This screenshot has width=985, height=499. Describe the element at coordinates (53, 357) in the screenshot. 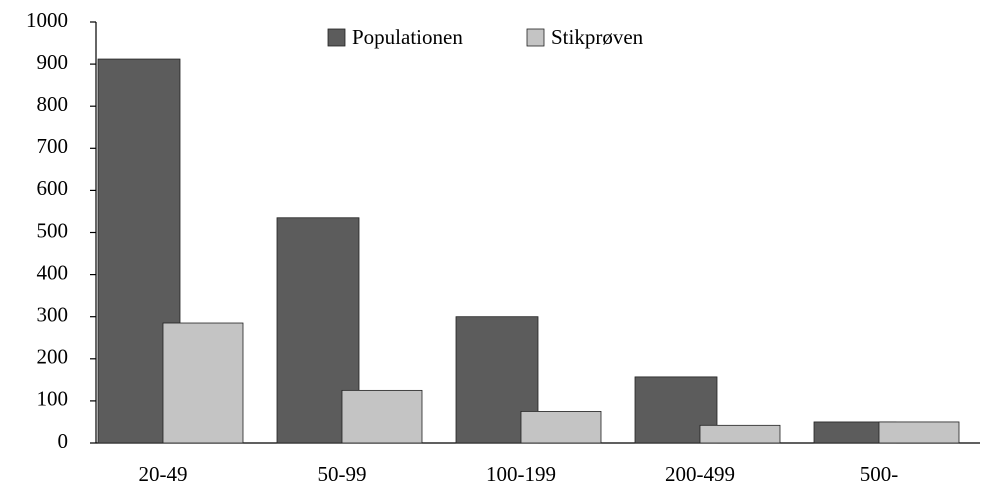

I see `y-tick-label: 200` at that location.